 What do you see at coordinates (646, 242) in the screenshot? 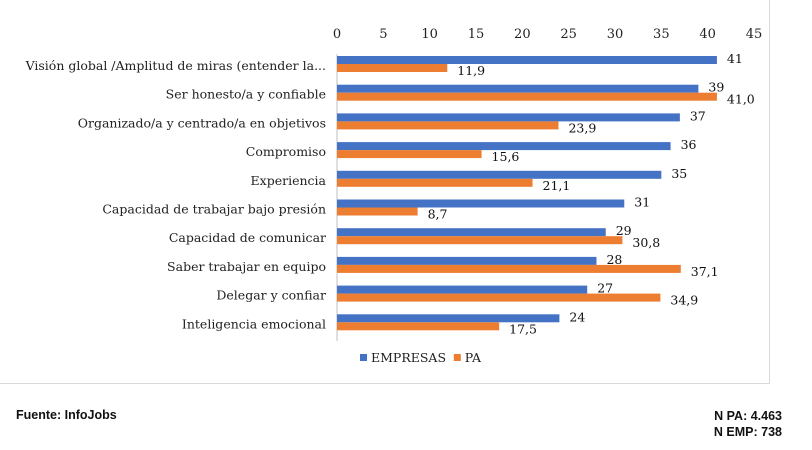
I see `data-label: 30,8` at bounding box center [646, 242].